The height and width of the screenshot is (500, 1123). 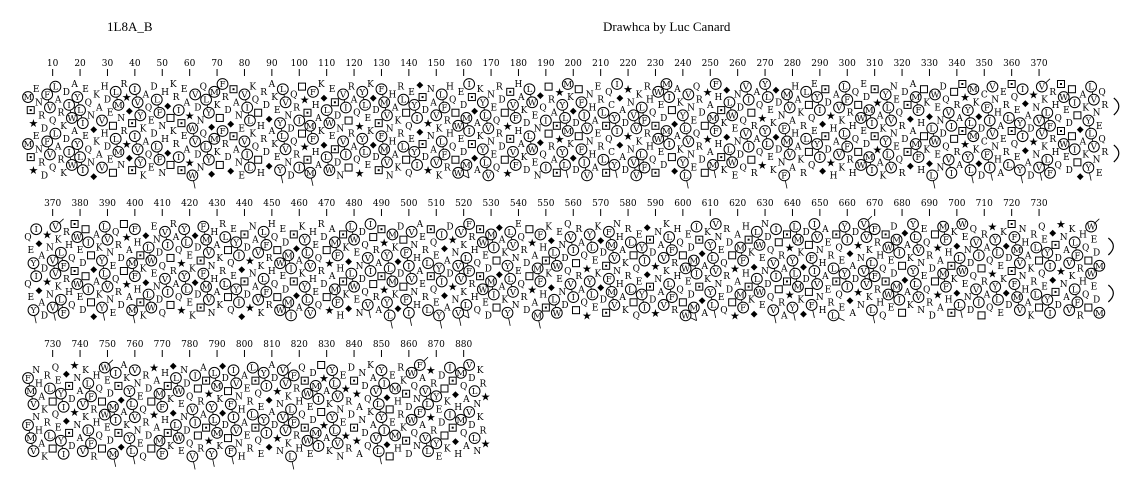 What do you see at coordinates (271, 345) in the screenshot?
I see `ruler-tick-label: 810` at bounding box center [271, 345].